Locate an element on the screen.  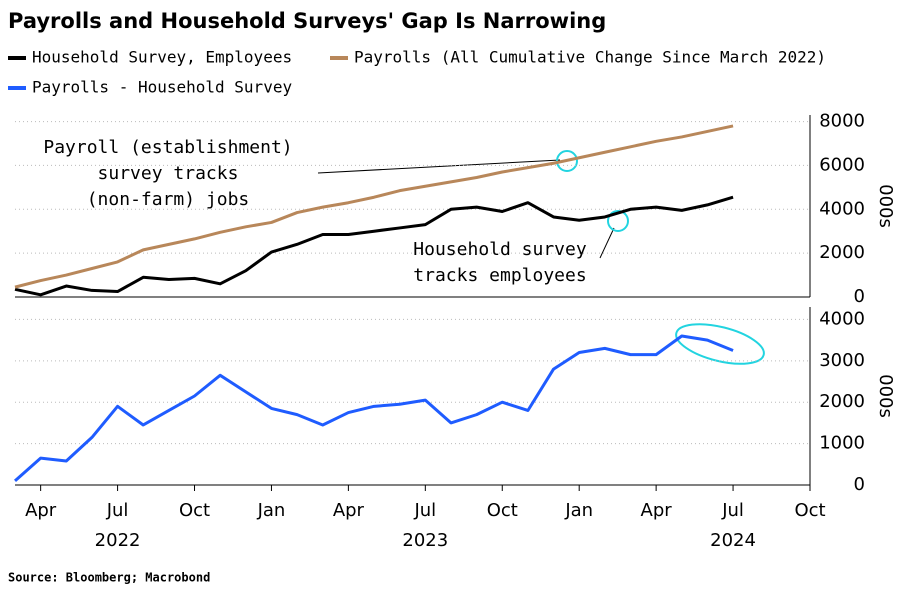
year-label: 2024 is located at coordinates (733, 540).